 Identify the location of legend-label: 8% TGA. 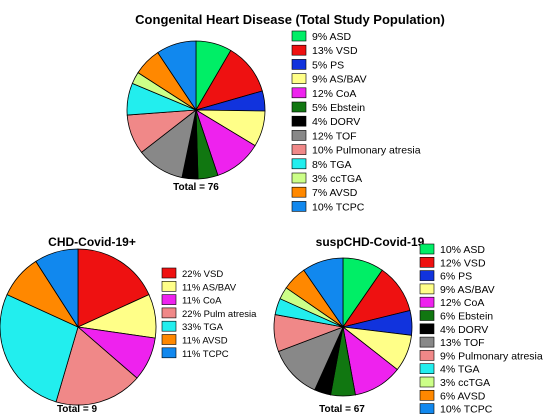
(332, 165).